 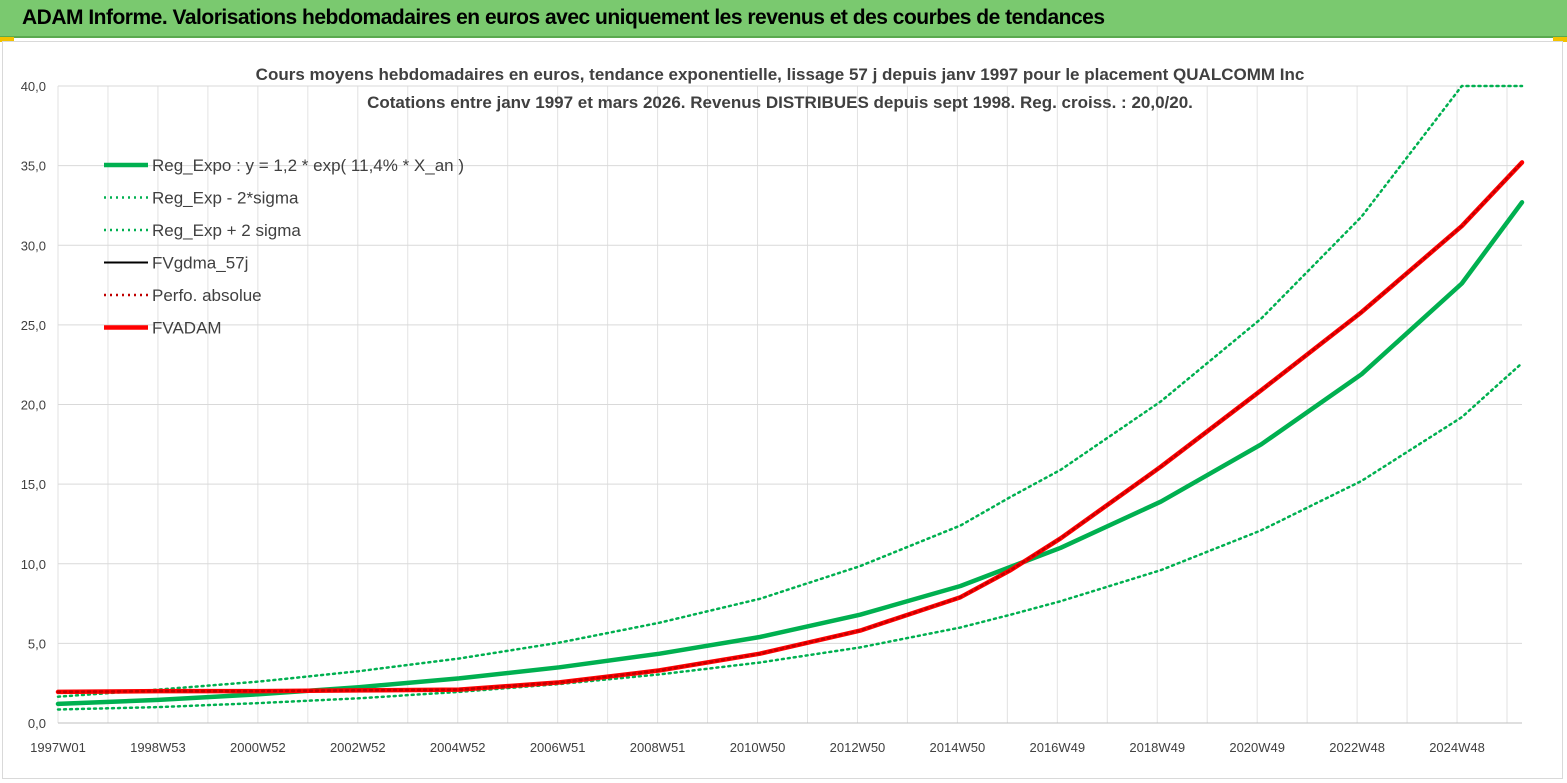 What do you see at coordinates (1457, 747) in the screenshot?
I see `x-tick-label: 2024W48` at bounding box center [1457, 747].